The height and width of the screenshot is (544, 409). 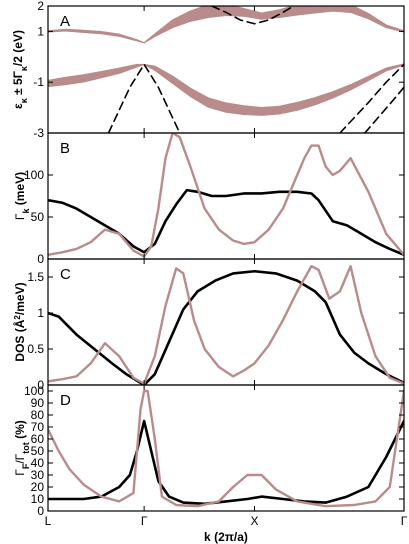 I want to click on ytick-label: -1, so click(x=38, y=82).